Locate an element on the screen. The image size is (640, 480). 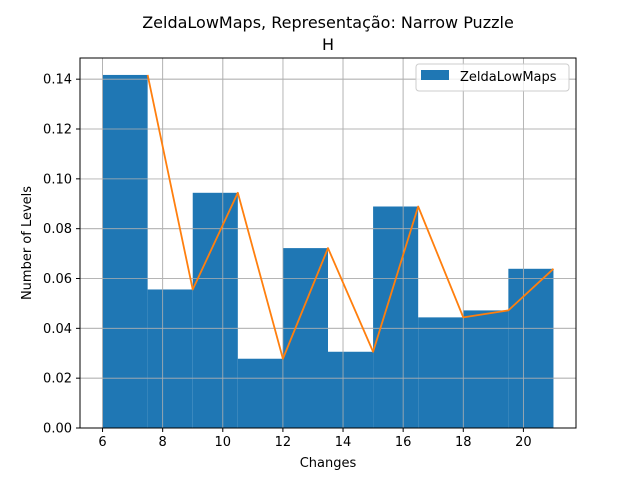
x-tick-label: 20 is located at coordinates (523, 442).